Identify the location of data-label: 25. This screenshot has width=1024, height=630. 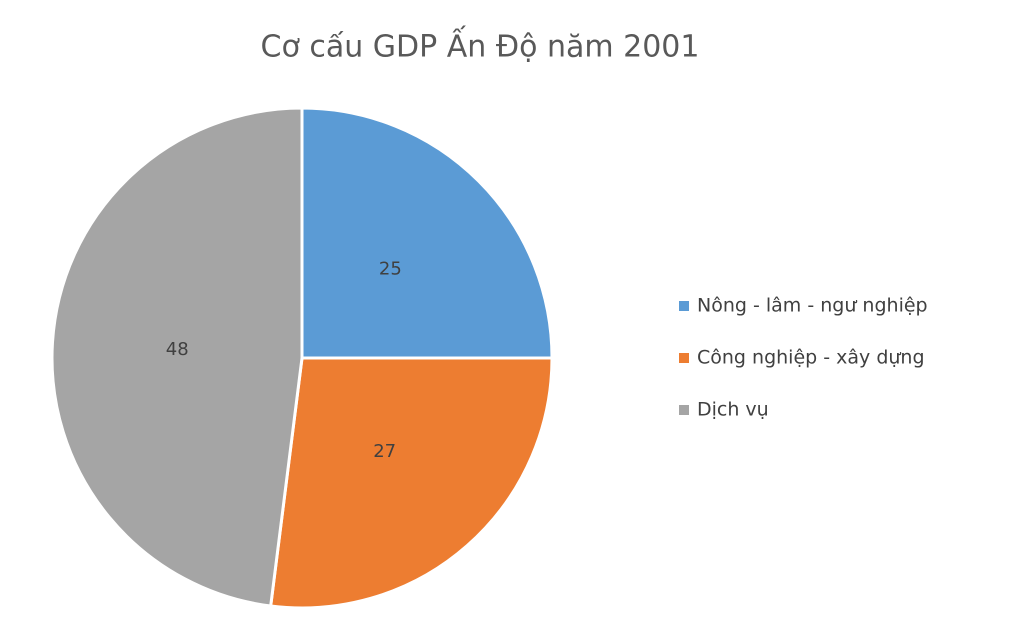
(390, 269).